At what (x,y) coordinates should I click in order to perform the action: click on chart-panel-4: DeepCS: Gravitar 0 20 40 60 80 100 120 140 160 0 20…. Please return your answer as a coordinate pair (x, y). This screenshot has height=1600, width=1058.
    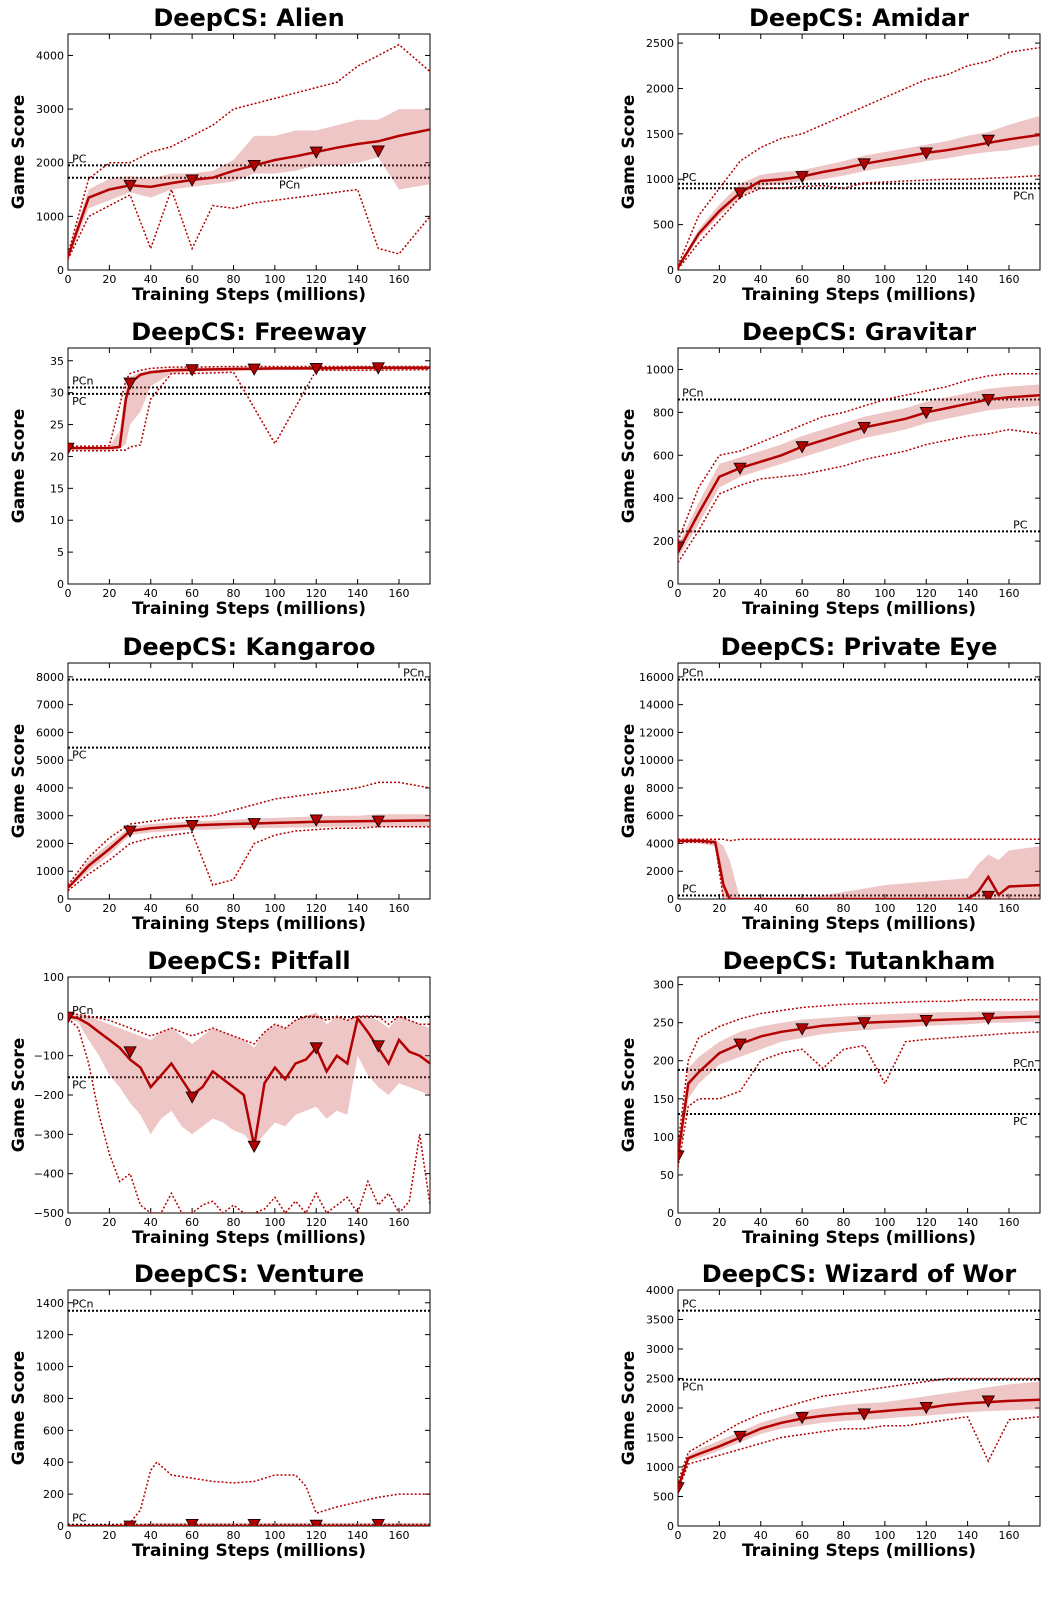
    Looking at the image, I should click on (830, 468).